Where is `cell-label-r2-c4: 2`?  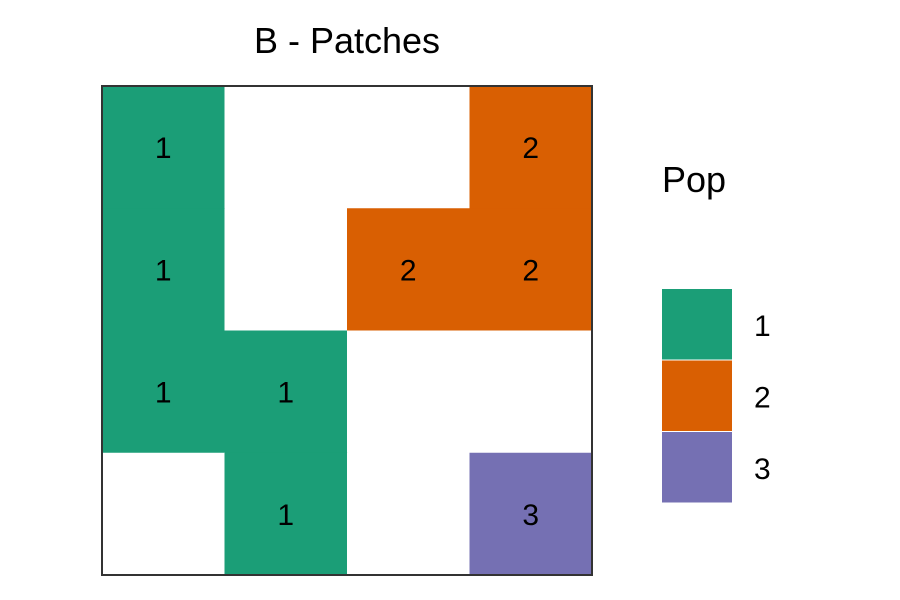 cell-label-r2-c4: 2 is located at coordinates (530, 270).